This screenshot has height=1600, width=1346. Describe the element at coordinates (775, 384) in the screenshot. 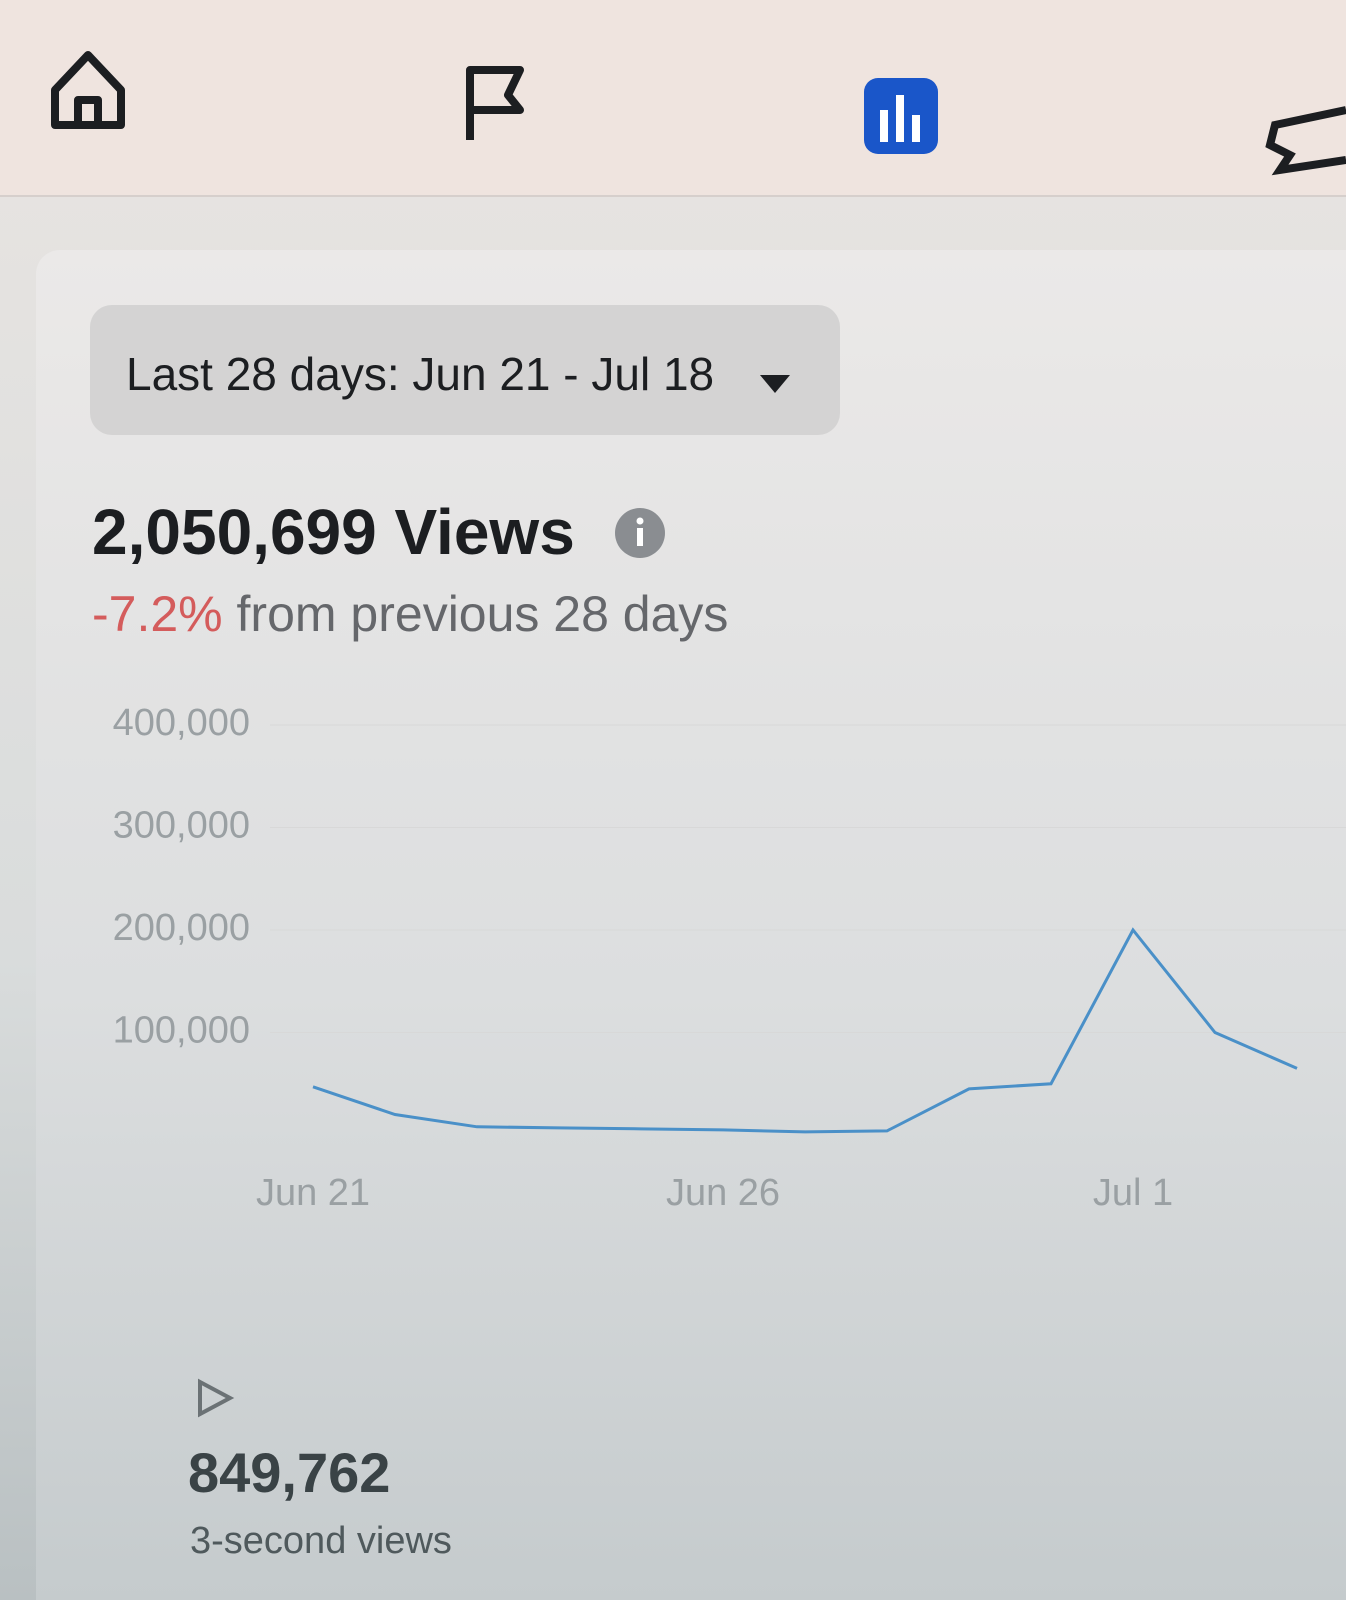

I see `dropdown-arrow` at that location.